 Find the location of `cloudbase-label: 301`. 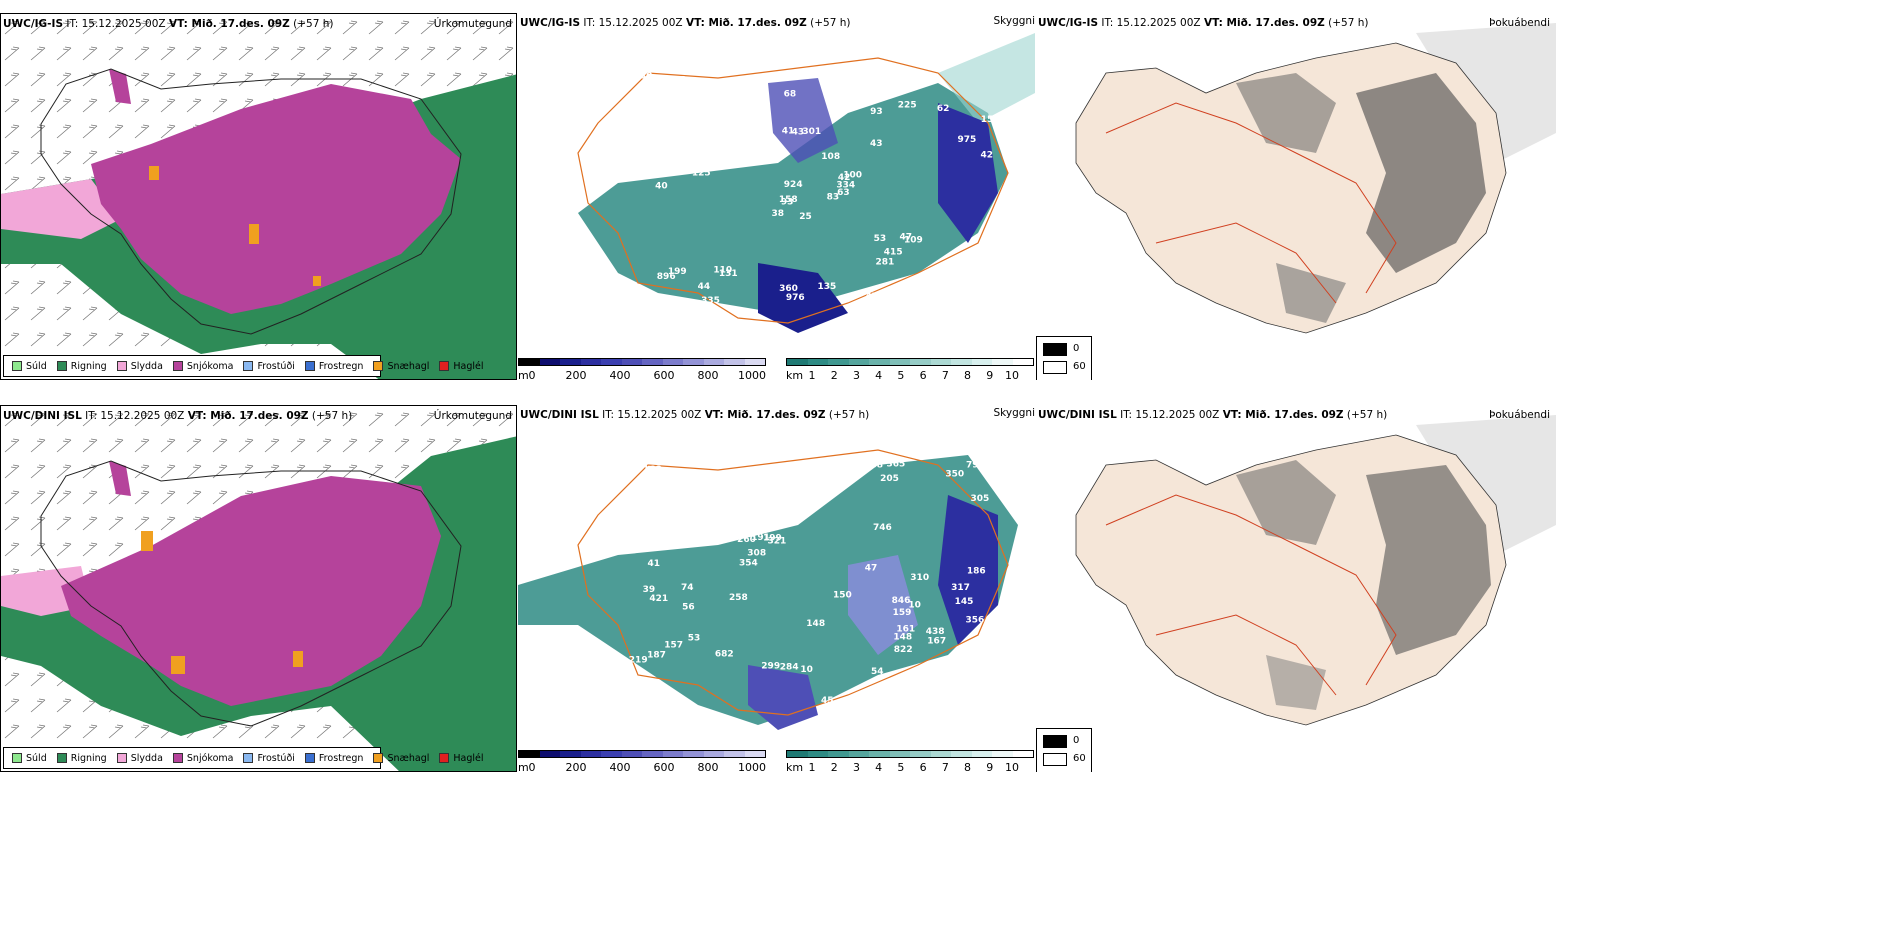

cloudbase-label: 301 is located at coordinates (811, 132).